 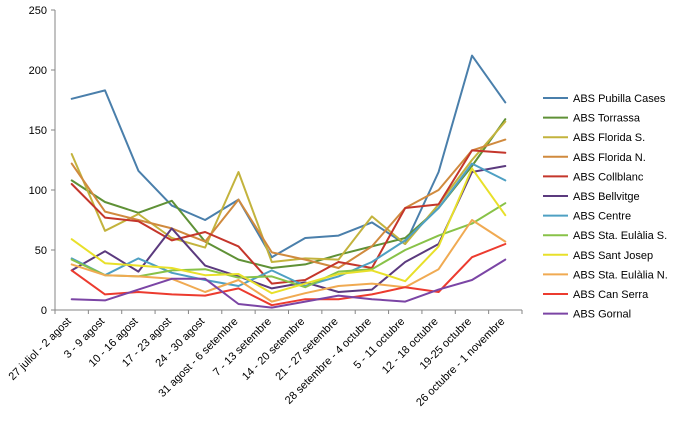 What do you see at coordinates (619, 99) in the screenshot?
I see `legend-label: ABS Pubilla Cases` at bounding box center [619, 99].